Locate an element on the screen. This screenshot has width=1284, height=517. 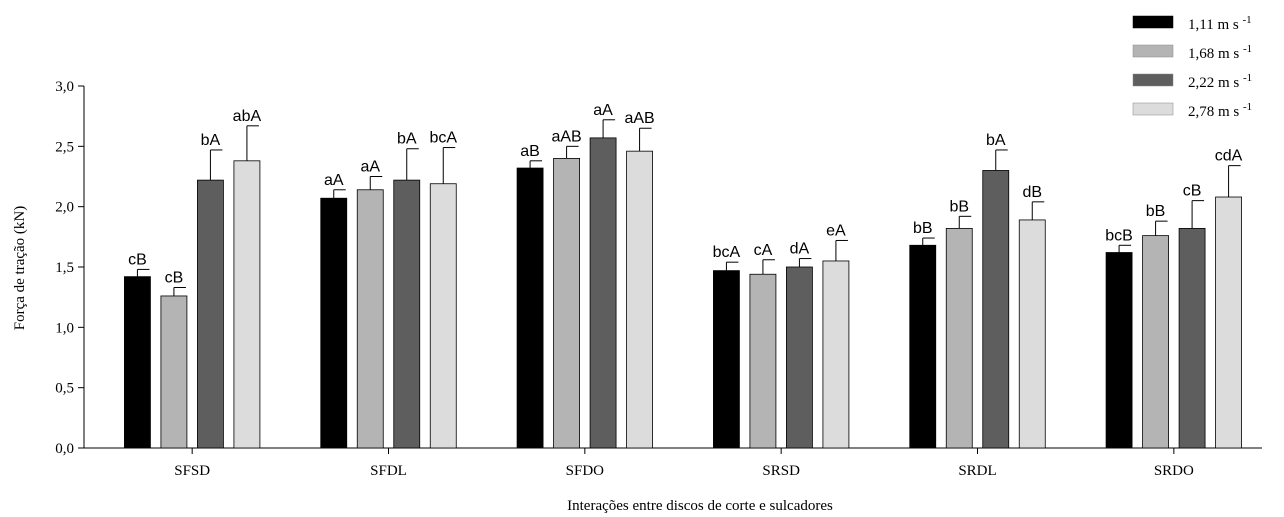
y-tick-label: 1,0 is located at coordinates (64, 328).